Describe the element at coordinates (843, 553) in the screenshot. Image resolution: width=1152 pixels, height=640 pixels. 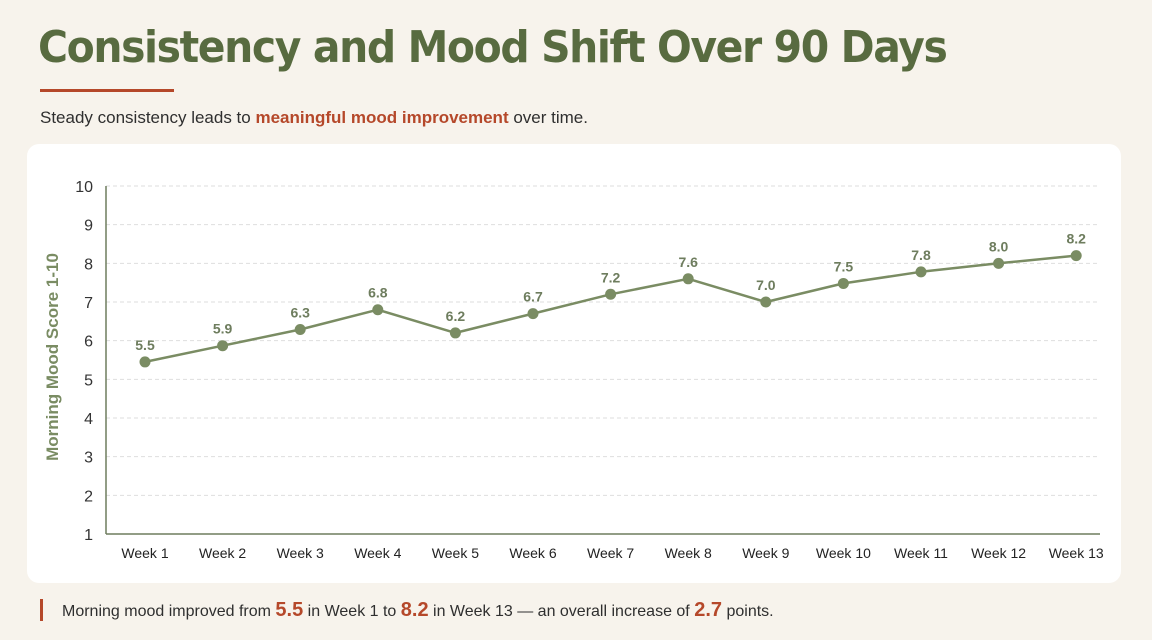
I see `x-tick-label-10: Week 10` at that location.